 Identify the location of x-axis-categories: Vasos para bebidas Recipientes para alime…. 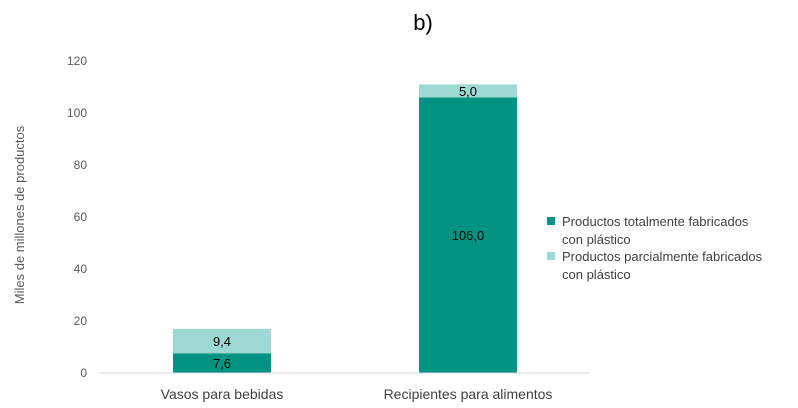
(357, 394).